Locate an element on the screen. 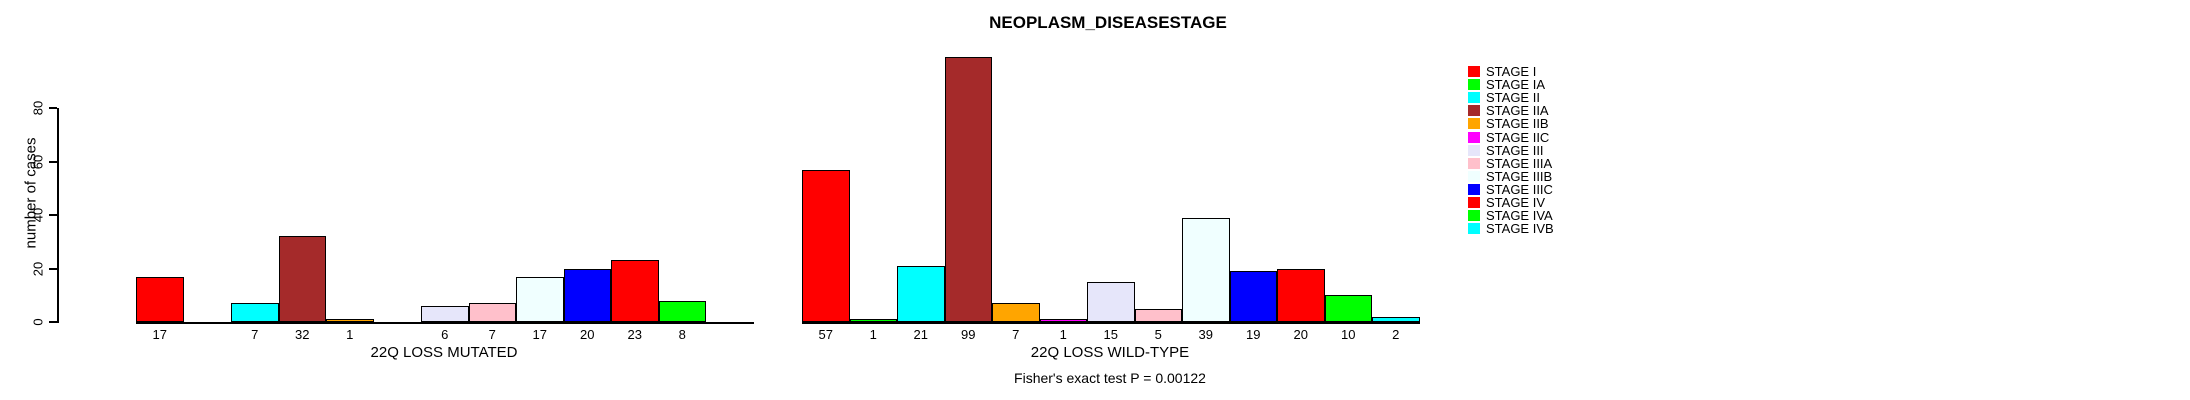  group-label-wild-type: 22Q LOSS WILD-TYPE is located at coordinates (1110, 352).